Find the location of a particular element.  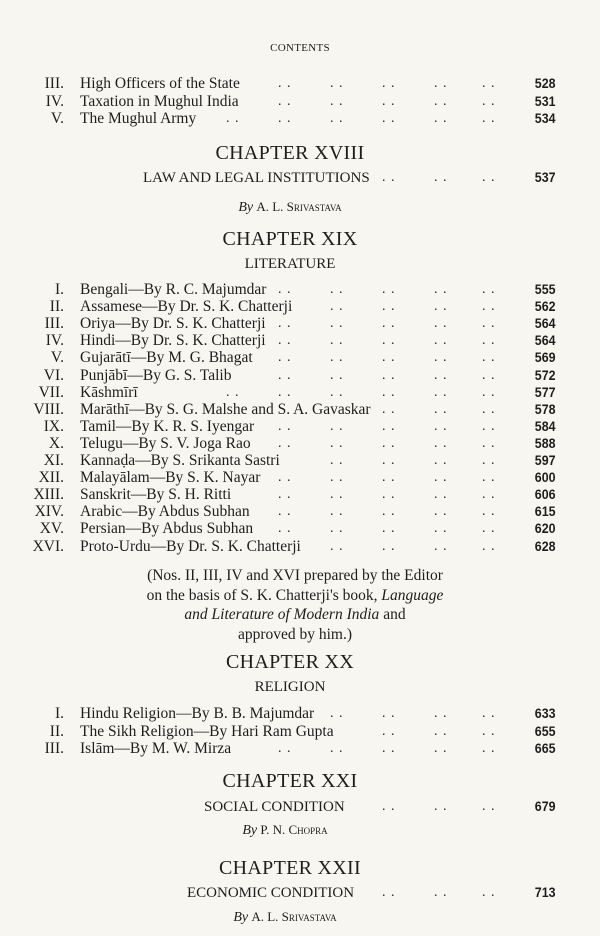

section-number: II. is located at coordinates (56, 307).